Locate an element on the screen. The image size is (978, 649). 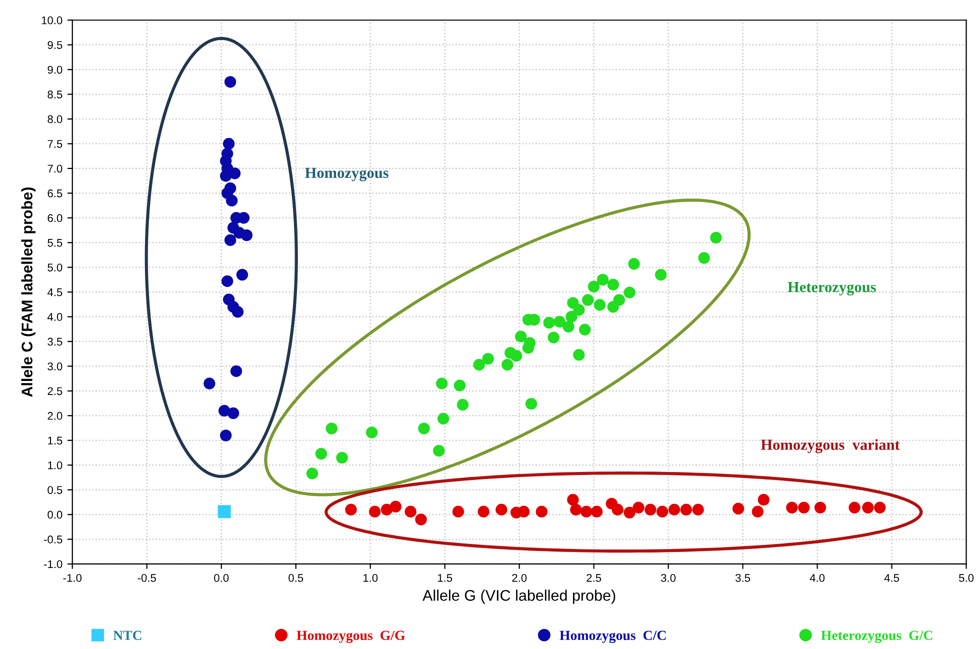
annotation: Heterozygous is located at coordinates (832, 289).